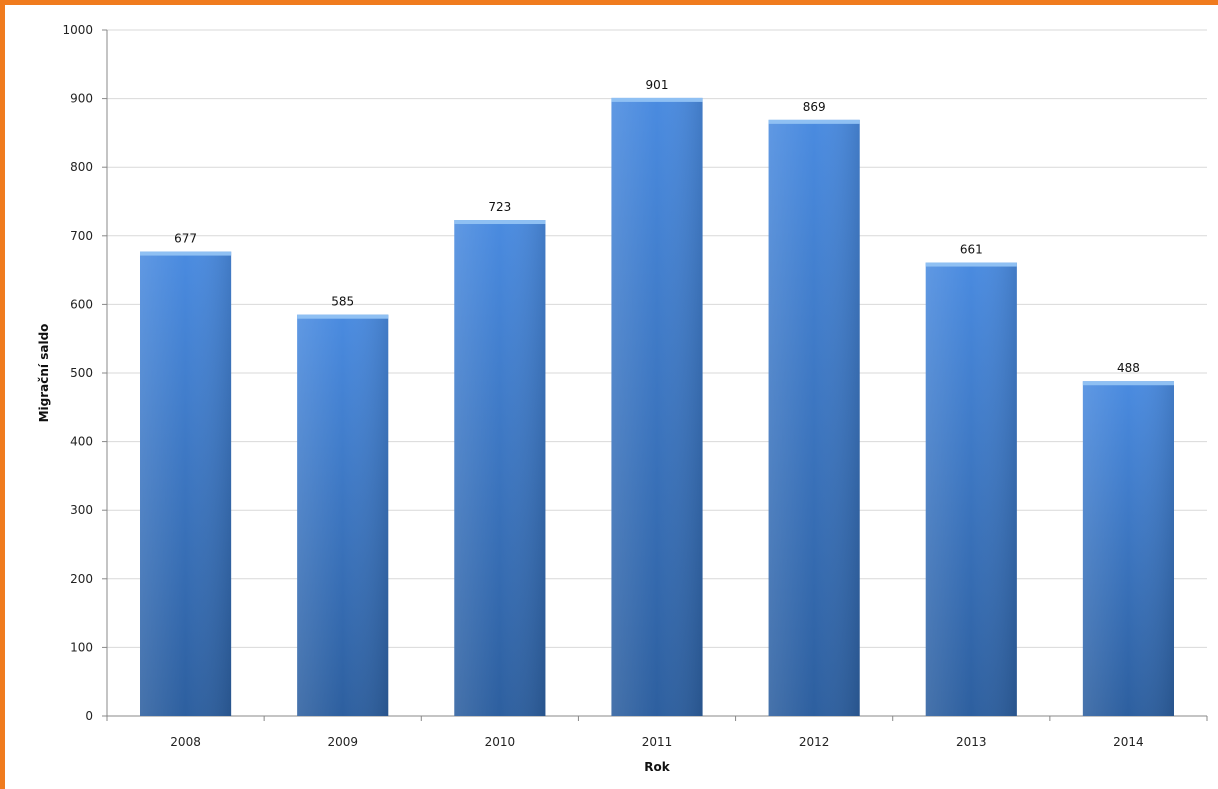  Describe the element at coordinates (185, 239) in the screenshot. I see `data-label: 677` at that location.